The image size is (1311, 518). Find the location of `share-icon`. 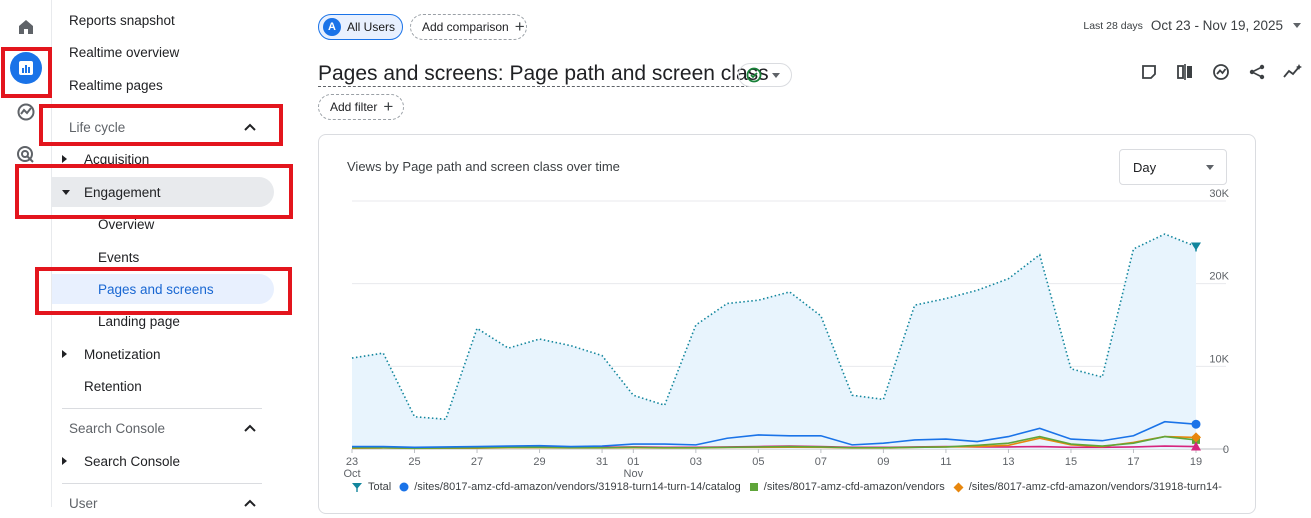

share-icon is located at coordinates (1257, 72).